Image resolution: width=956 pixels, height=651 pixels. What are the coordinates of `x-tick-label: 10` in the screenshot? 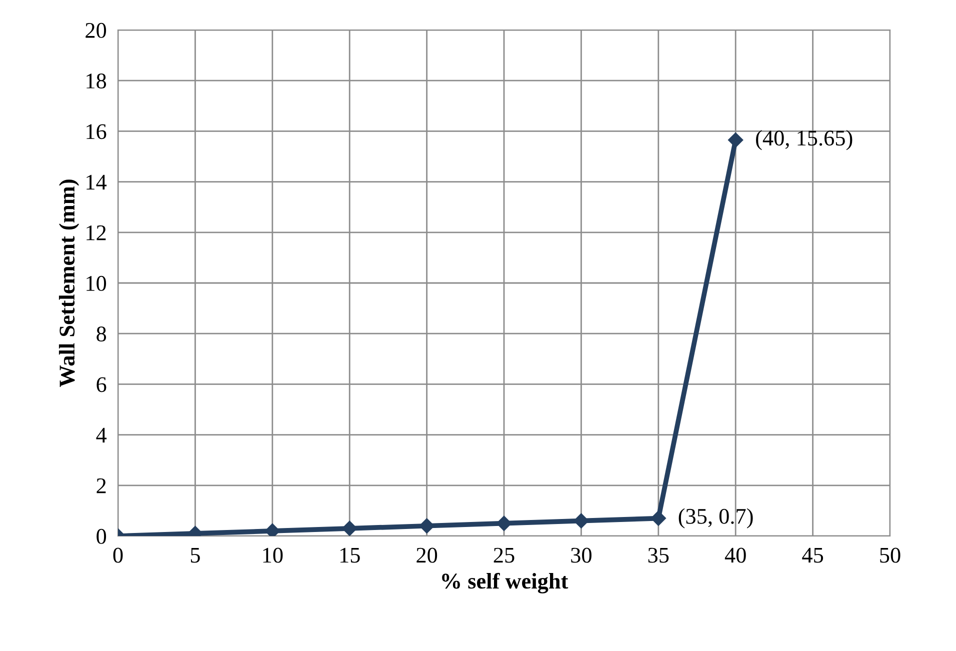 It's located at (273, 555).